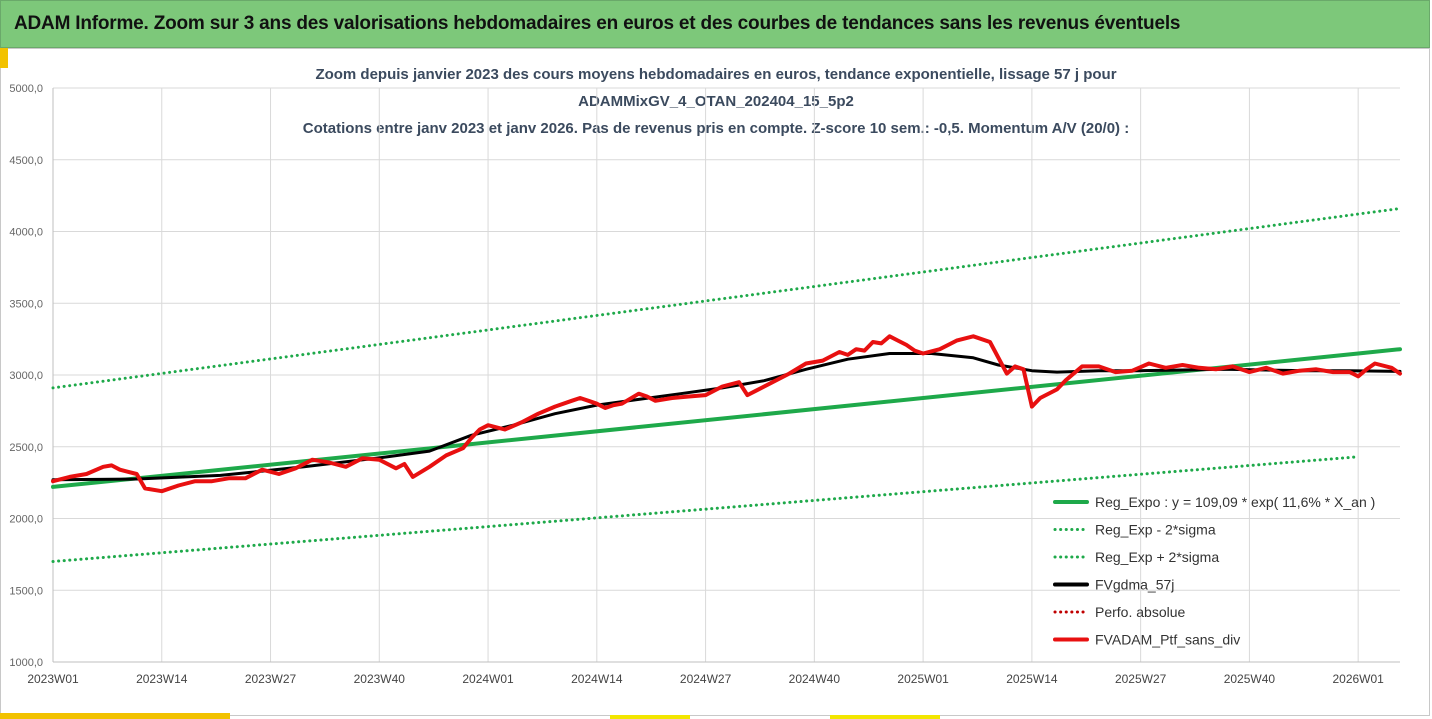 This screenshot has height=719, width=1432. I want to click on x-tick-label: 2025W40, so click(1250, 679).